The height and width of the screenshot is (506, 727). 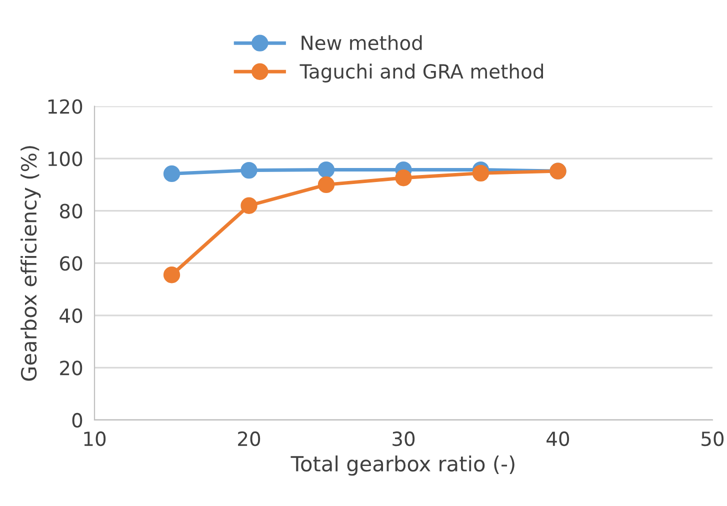 What do you see at coordinates (95, 438) in the screenshot?
I see `x-tick-label: 10` at bounding box center [95, 438].